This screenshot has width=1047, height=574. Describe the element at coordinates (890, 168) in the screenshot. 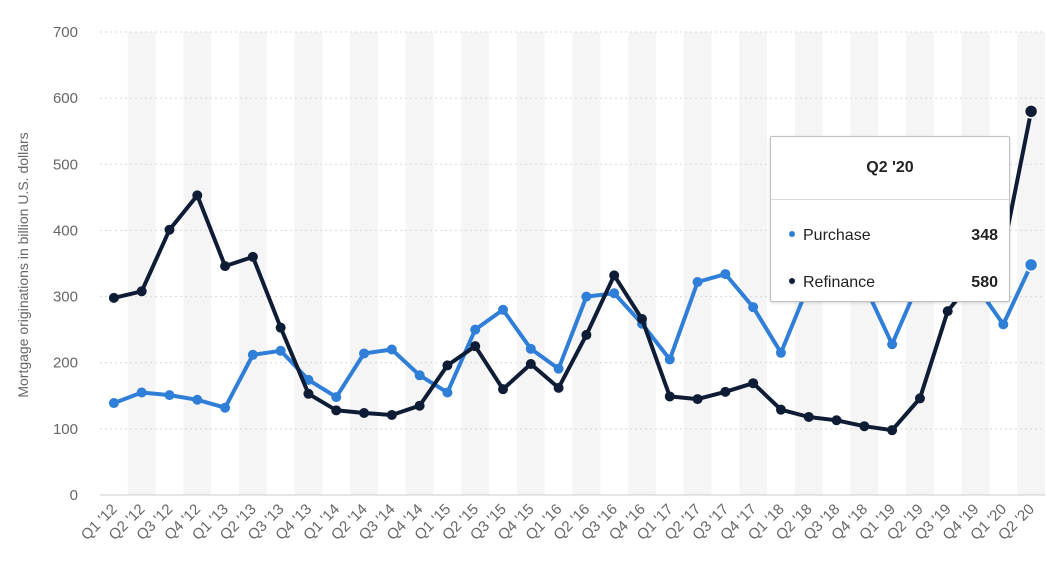

I see `tooltip-title: Q2 '20` at that location.